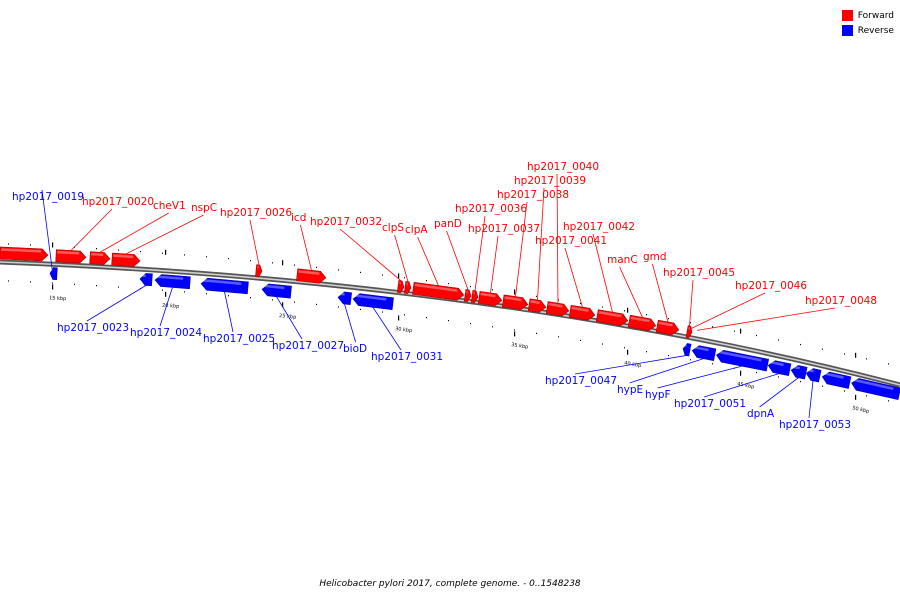  I want to click on gene-label-icd: icd, so click(298, 218).